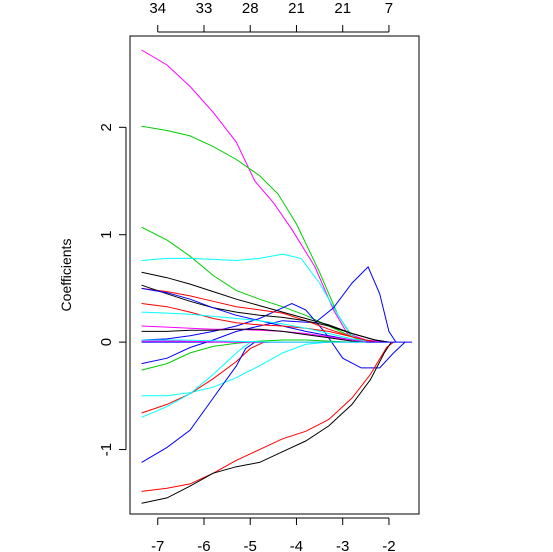  I want to click on top-tick-label: 28, so click(250, 8).